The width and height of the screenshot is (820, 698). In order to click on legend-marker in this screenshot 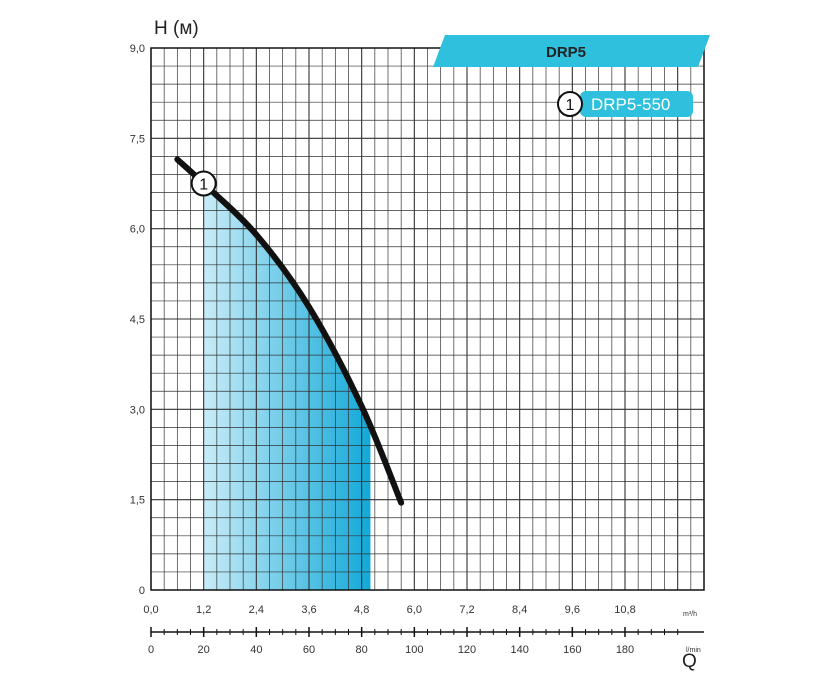, I will do `click(570, 104)`.